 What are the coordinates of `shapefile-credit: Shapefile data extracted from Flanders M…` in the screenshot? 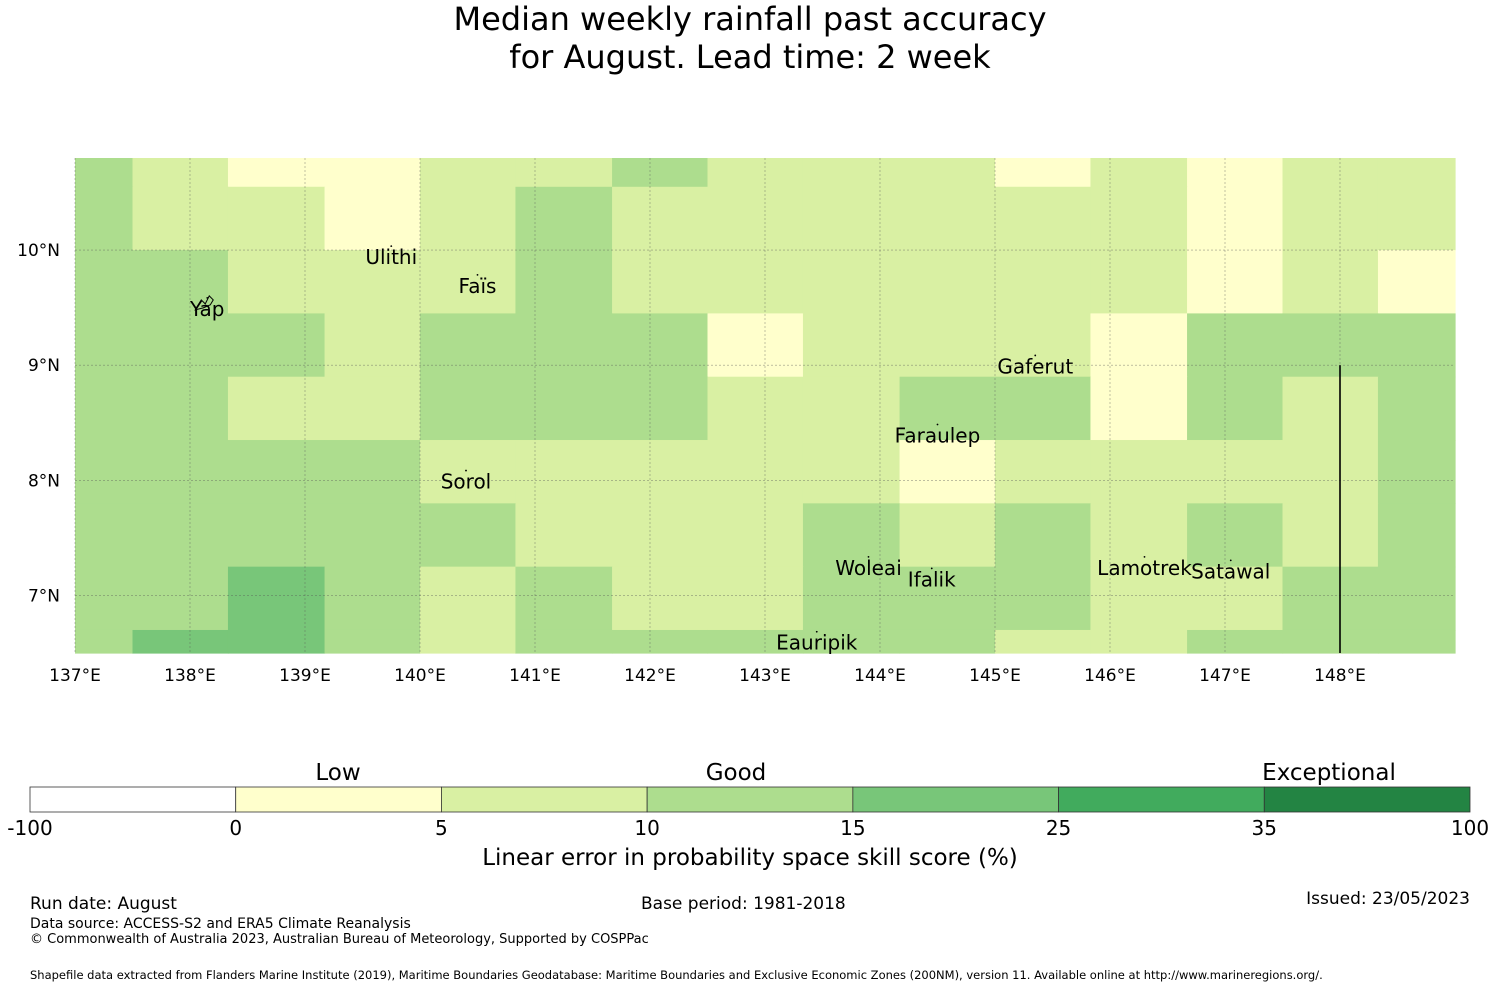 It's located at (676, 975).